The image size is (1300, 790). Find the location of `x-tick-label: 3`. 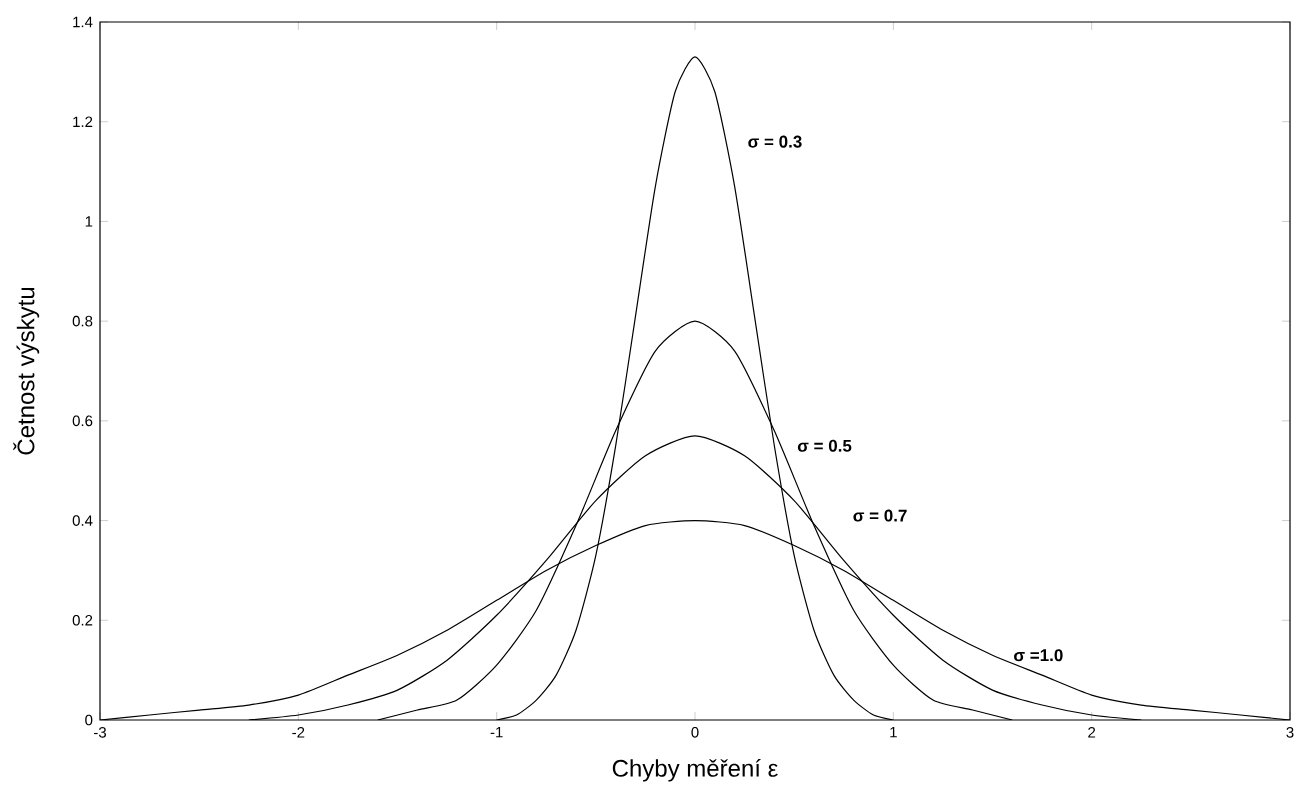

x-tick-label: 3 is located at coordinates (1290, 732).